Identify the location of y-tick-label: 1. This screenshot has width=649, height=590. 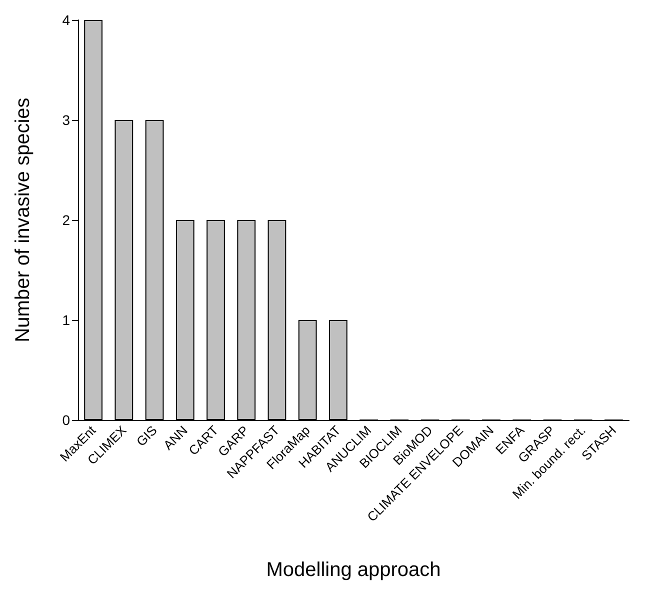
(66, 320).